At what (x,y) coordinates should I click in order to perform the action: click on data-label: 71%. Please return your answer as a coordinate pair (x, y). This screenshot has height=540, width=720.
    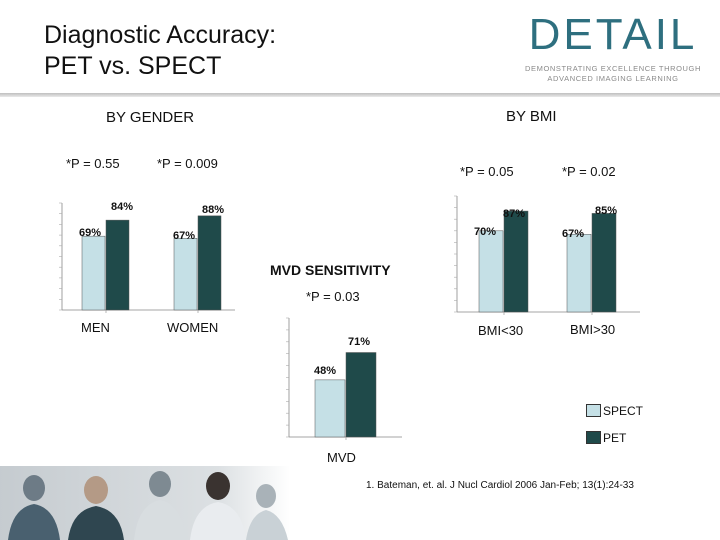
    Looking at the image, I should click on (359, 342).